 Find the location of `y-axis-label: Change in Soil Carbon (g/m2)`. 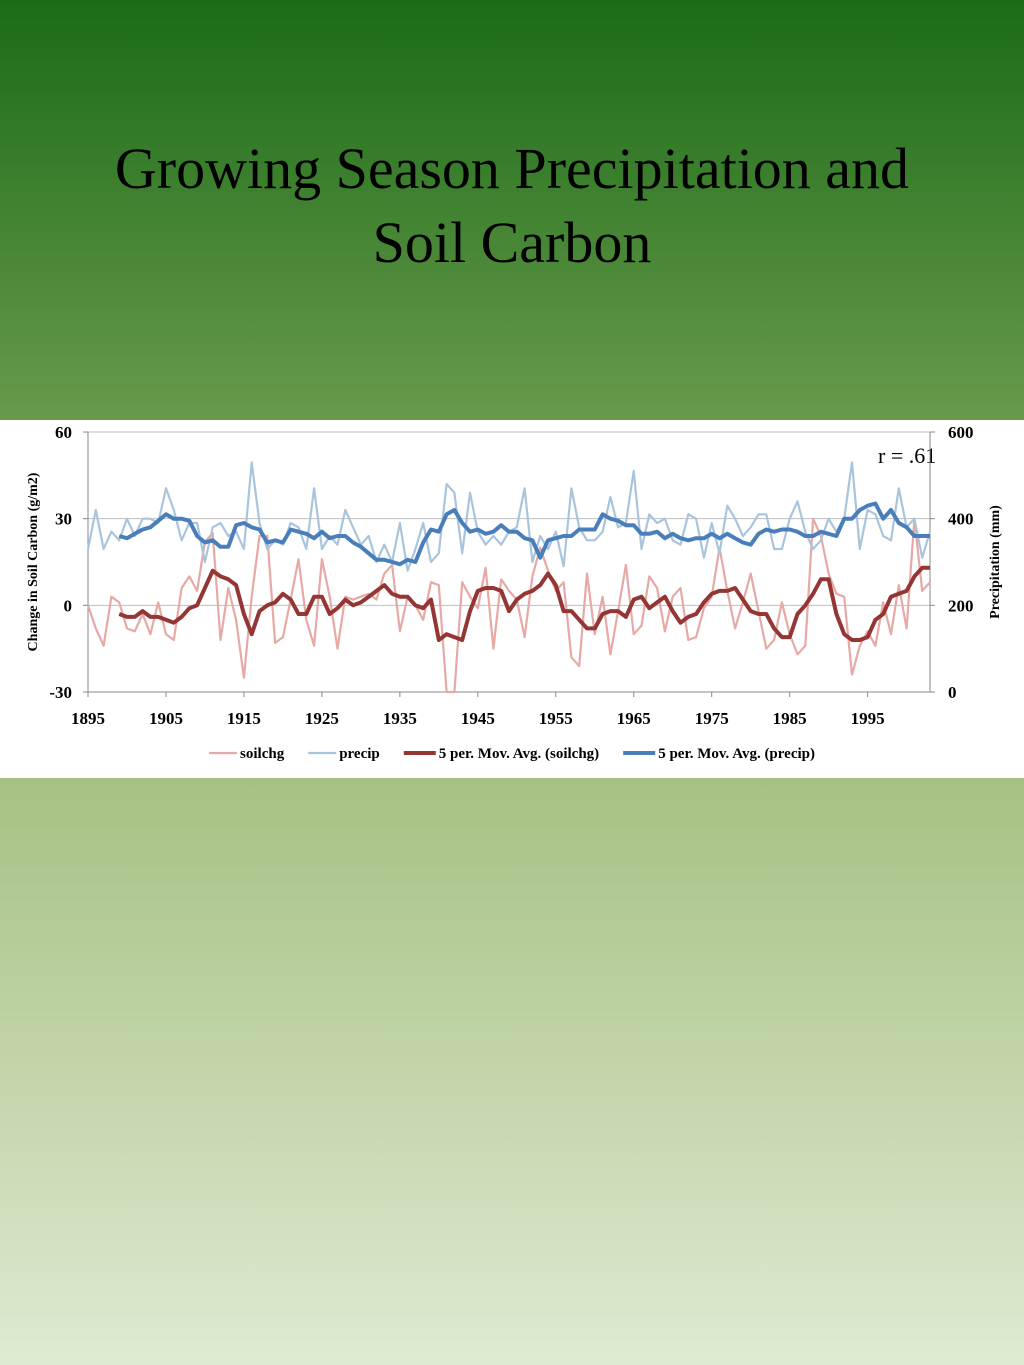

y-axis-label: Change in Soil Carbon (g/m2) is located at coordinates (33, 561).